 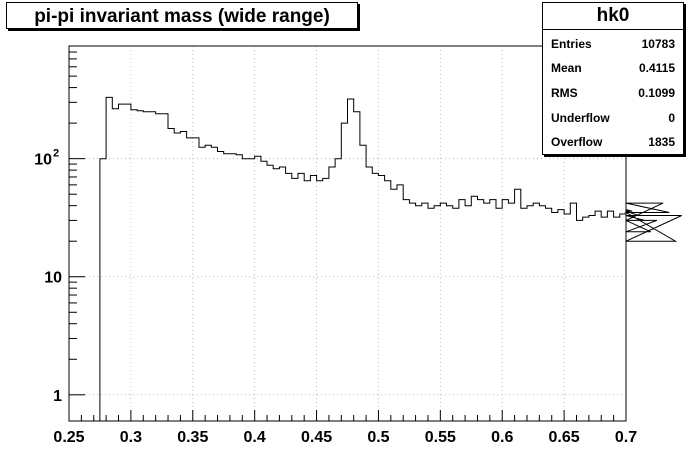 I want to click on stat-label: RMS, so click(x=564, y=93).